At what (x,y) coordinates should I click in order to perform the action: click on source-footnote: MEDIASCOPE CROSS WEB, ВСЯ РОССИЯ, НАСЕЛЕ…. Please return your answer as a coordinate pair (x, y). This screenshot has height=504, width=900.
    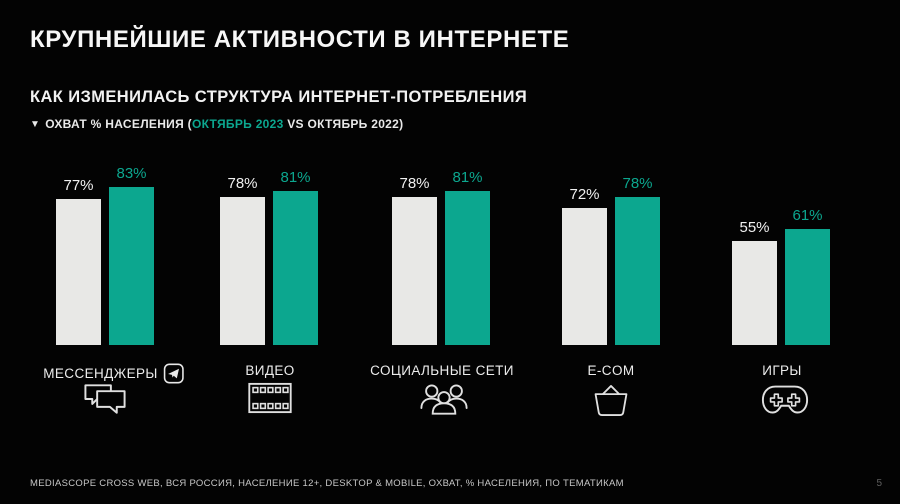
    Looking at the image, I should click on (327, 483).